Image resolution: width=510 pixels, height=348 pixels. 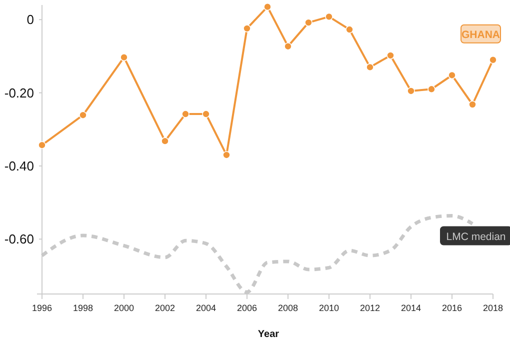 What do you see at coordinates (247, 308) in the screenshot?
I see `x-tick-label: 2006` at bounding box center [247, 308].